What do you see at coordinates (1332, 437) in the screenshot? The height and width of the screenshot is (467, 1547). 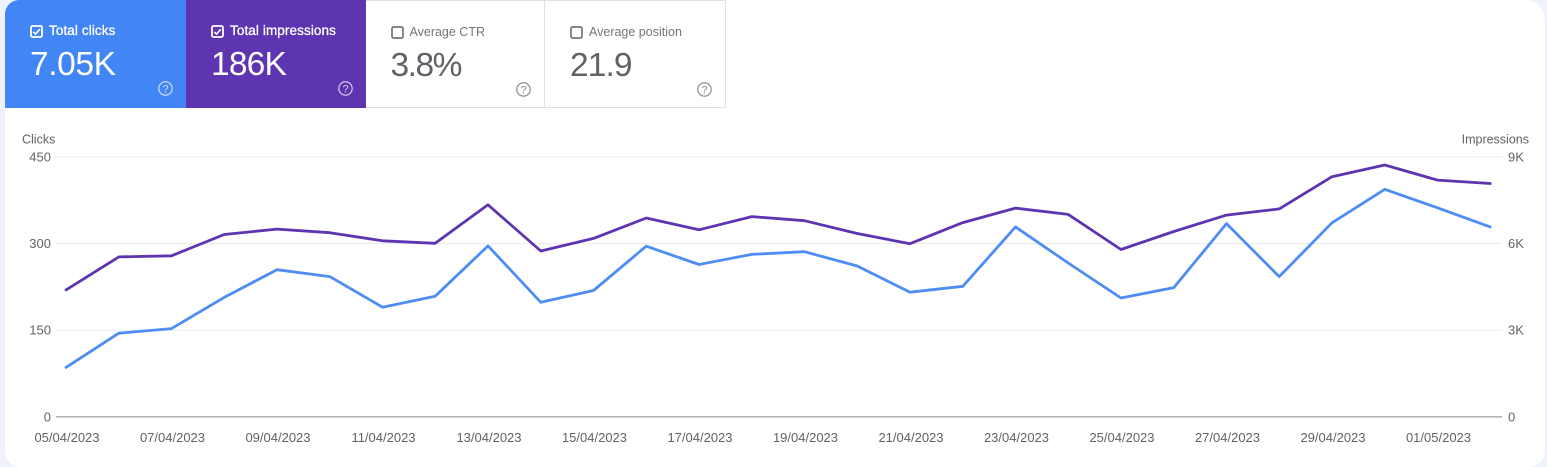 I see `svg-text: 29/04/2023` at bounding box center [1332, 437].